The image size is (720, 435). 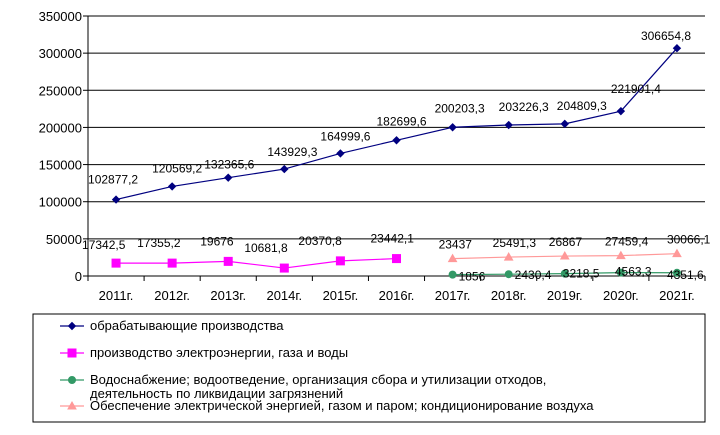 I want to click on y-tick-label: 150000, so click(x=60, y=165).